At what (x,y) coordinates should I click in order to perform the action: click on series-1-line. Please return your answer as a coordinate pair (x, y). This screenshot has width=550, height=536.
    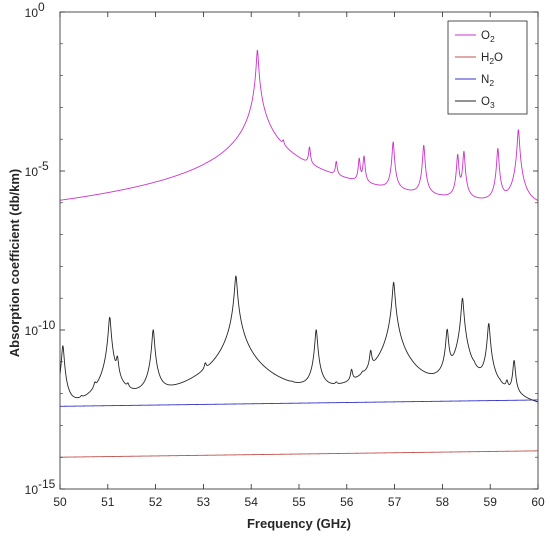
    Looking at the image, I should click on (299, 454).